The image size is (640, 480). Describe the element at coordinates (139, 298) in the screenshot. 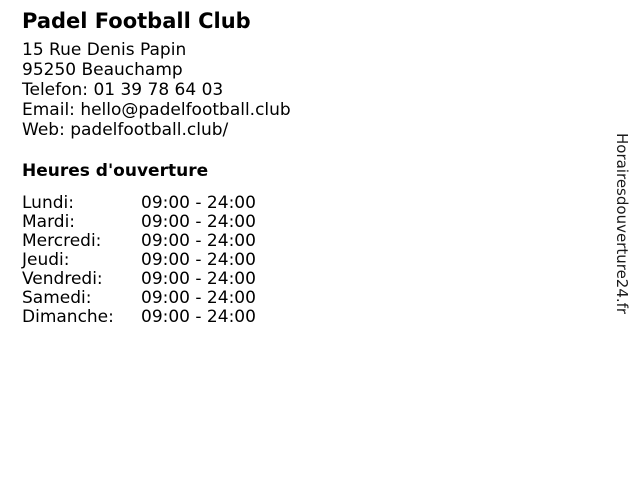

I see `hours-row-saturday: Samedi: 09:00 - 24:00` at that location.